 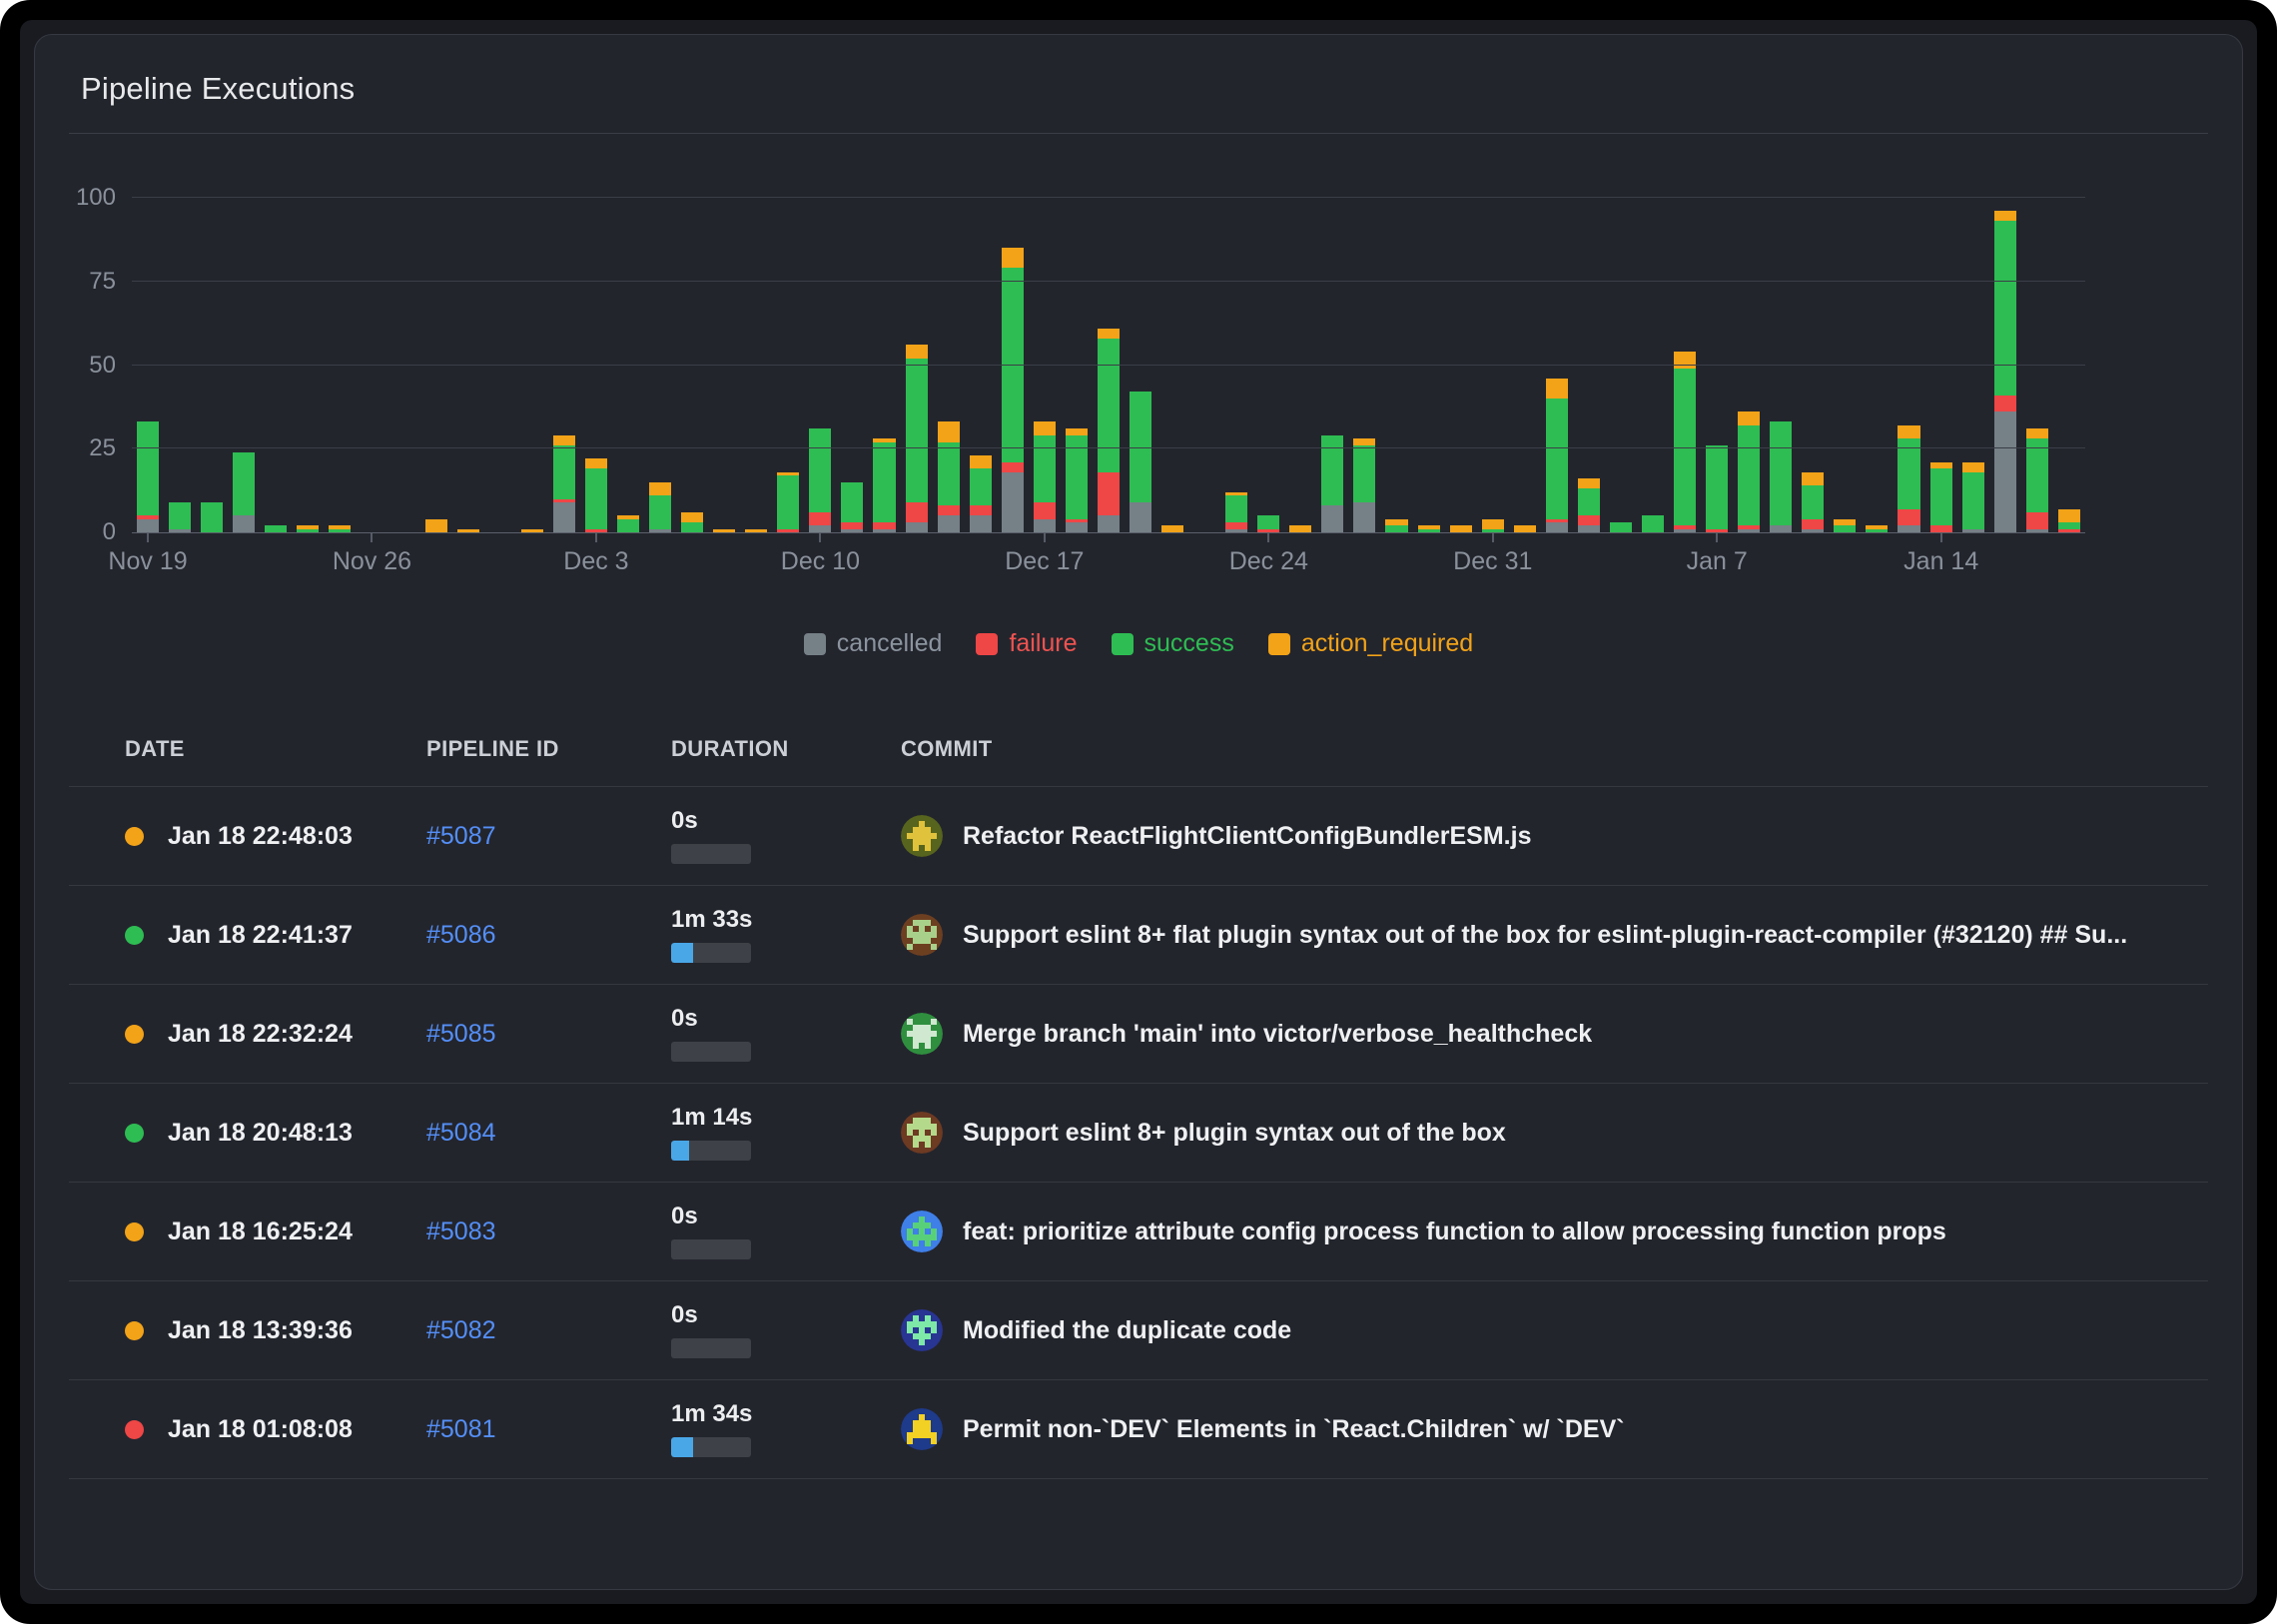 I want to click on pipeline-link: #5085, so click(x=461, y=1034).